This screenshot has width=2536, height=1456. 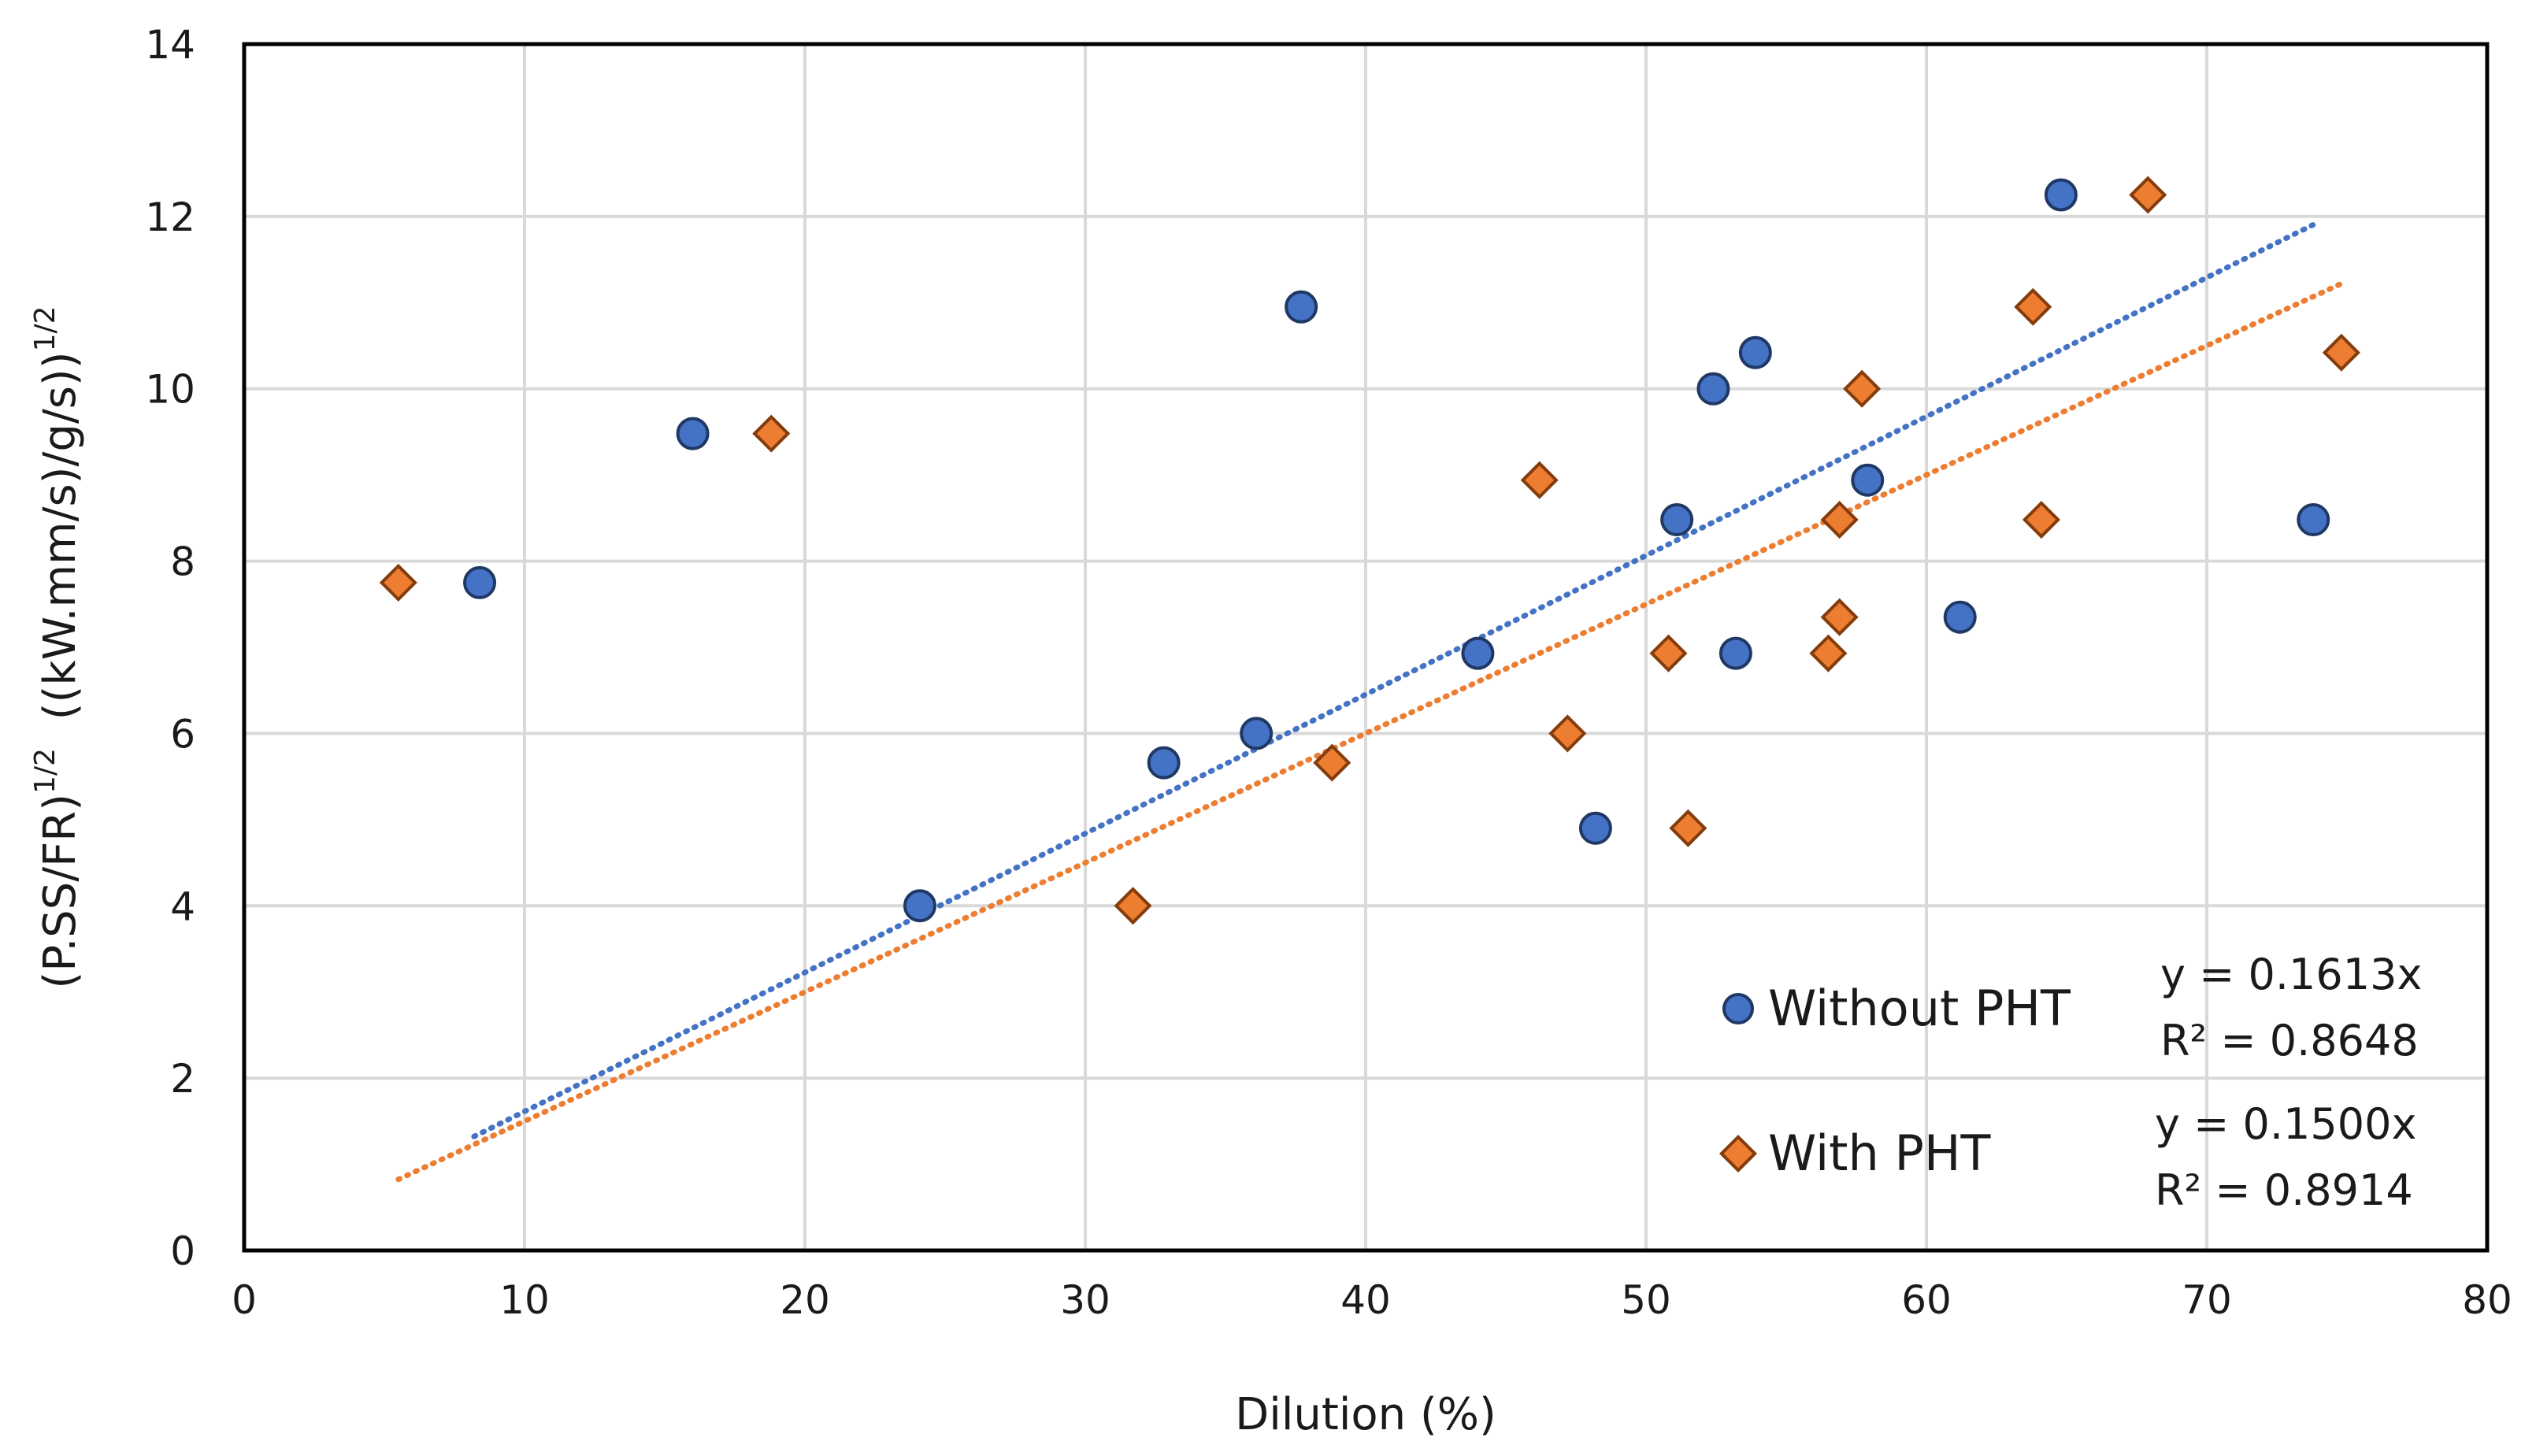 What do you see at coordinates (170, 45) in the screenshot?
I see `y-tick-label: 14` at bounding box center [170, 45].